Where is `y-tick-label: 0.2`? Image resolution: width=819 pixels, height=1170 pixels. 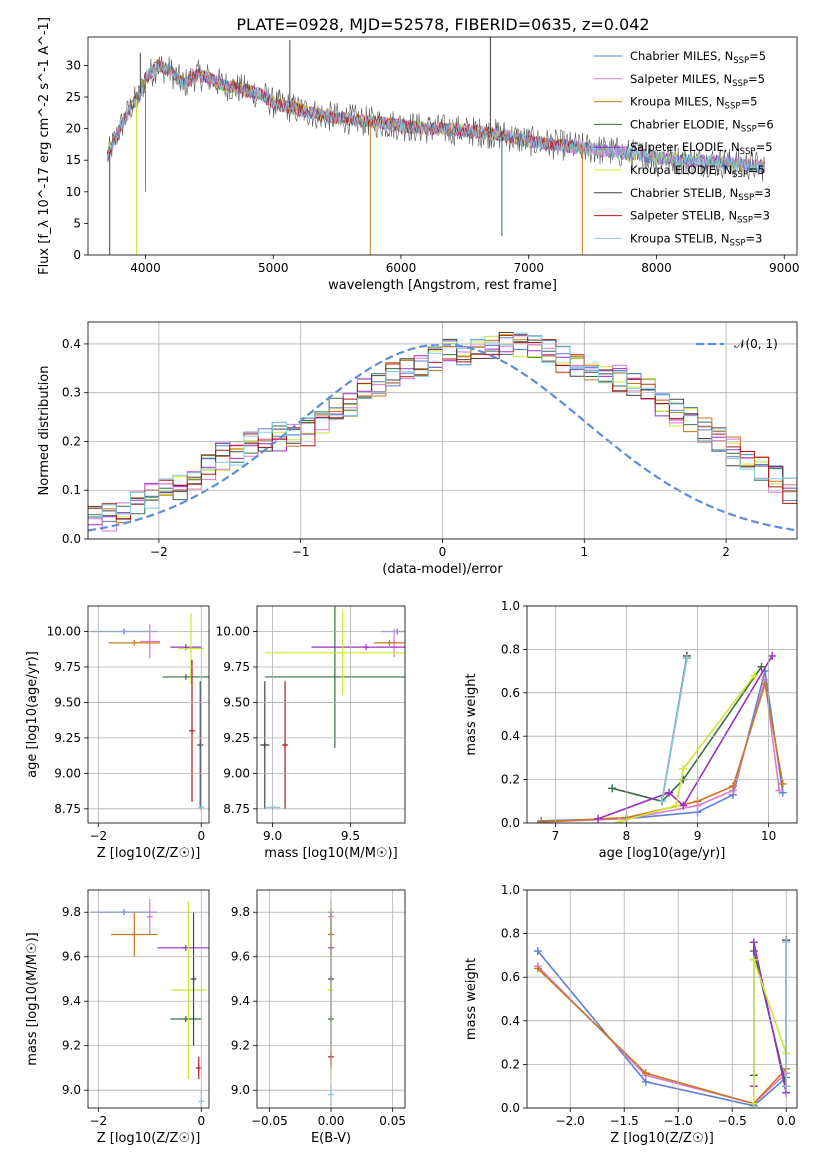
y-tick-label: 0.2 is located at coordinates (71, 441).